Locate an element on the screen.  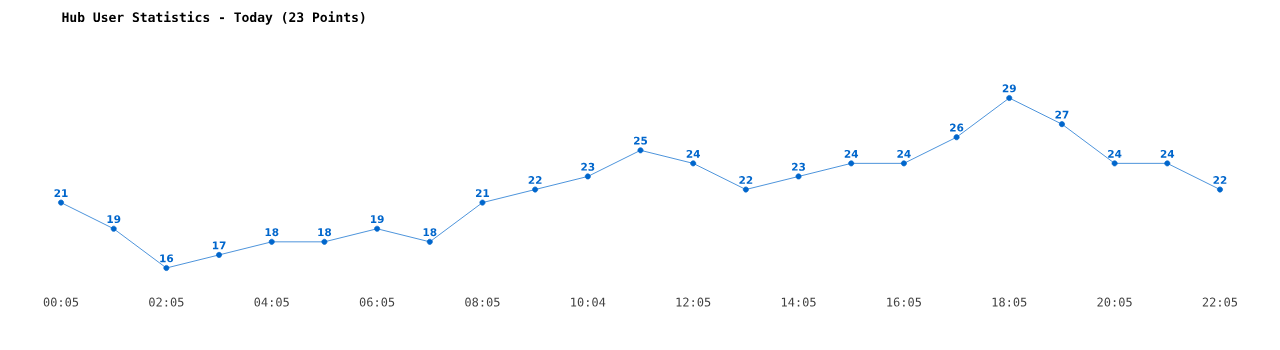
x-tick-label: 00:05 is located at coordinates (61, 302).